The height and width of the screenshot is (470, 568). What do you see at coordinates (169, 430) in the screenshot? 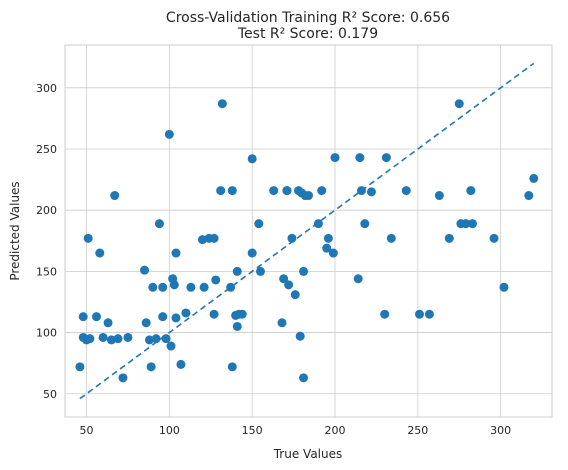
I see `x-tick-label: 100` at bounding box center [169, 430].